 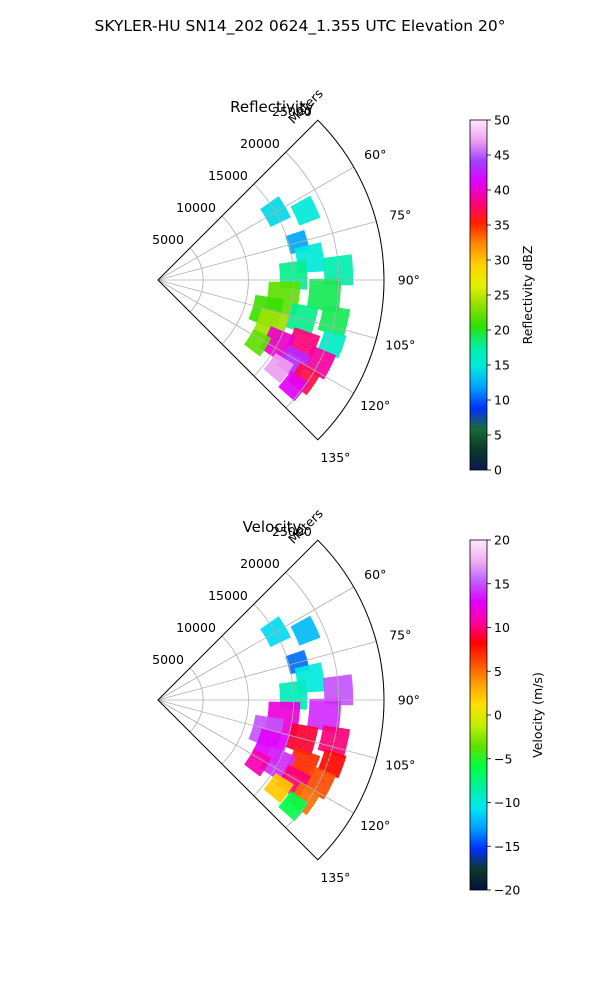 I want to click on reflectivity-title: Reflectivity, so click(x=272, y=107).